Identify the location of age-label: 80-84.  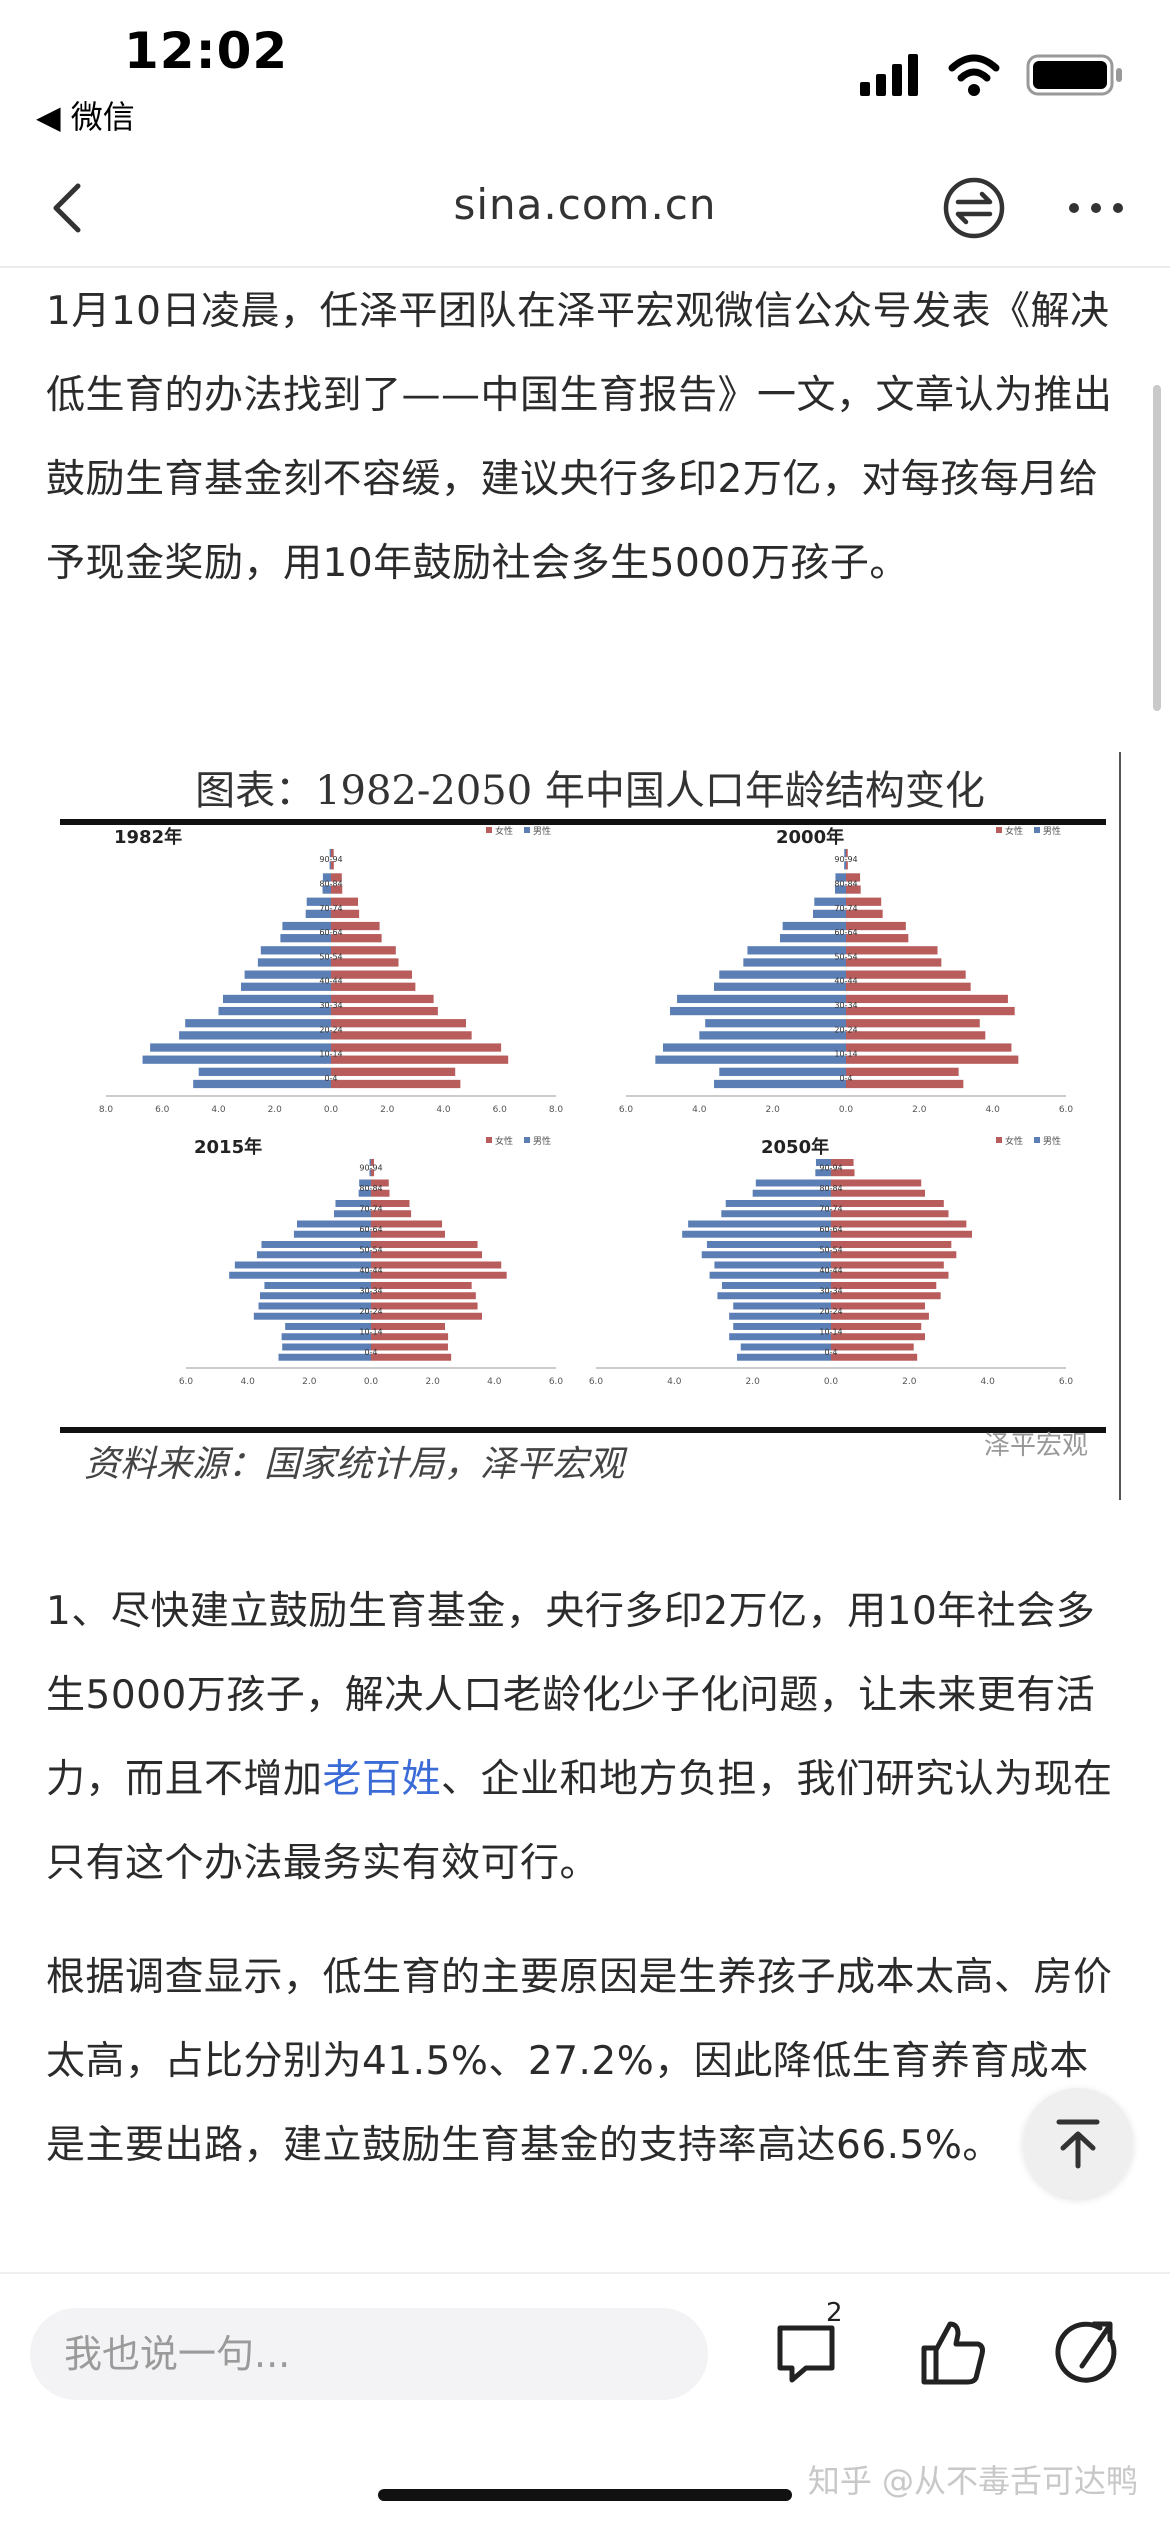
(370, 1188).